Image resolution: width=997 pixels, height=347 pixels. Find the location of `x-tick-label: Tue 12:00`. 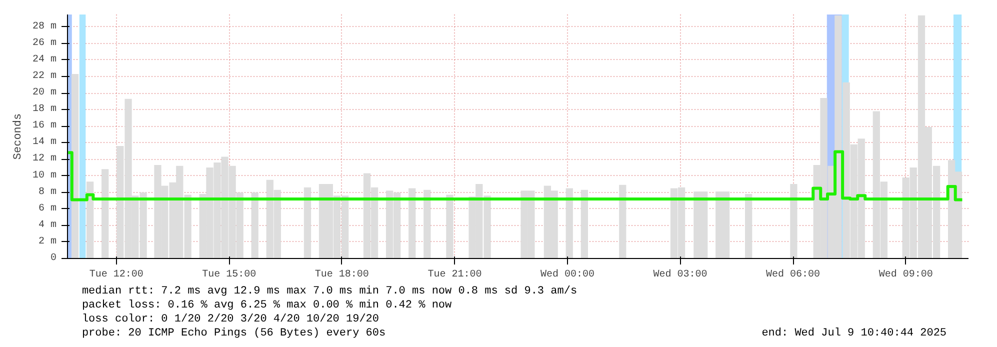

x-tick-label: Tue 12:00 is located at coordinates (116, 275).